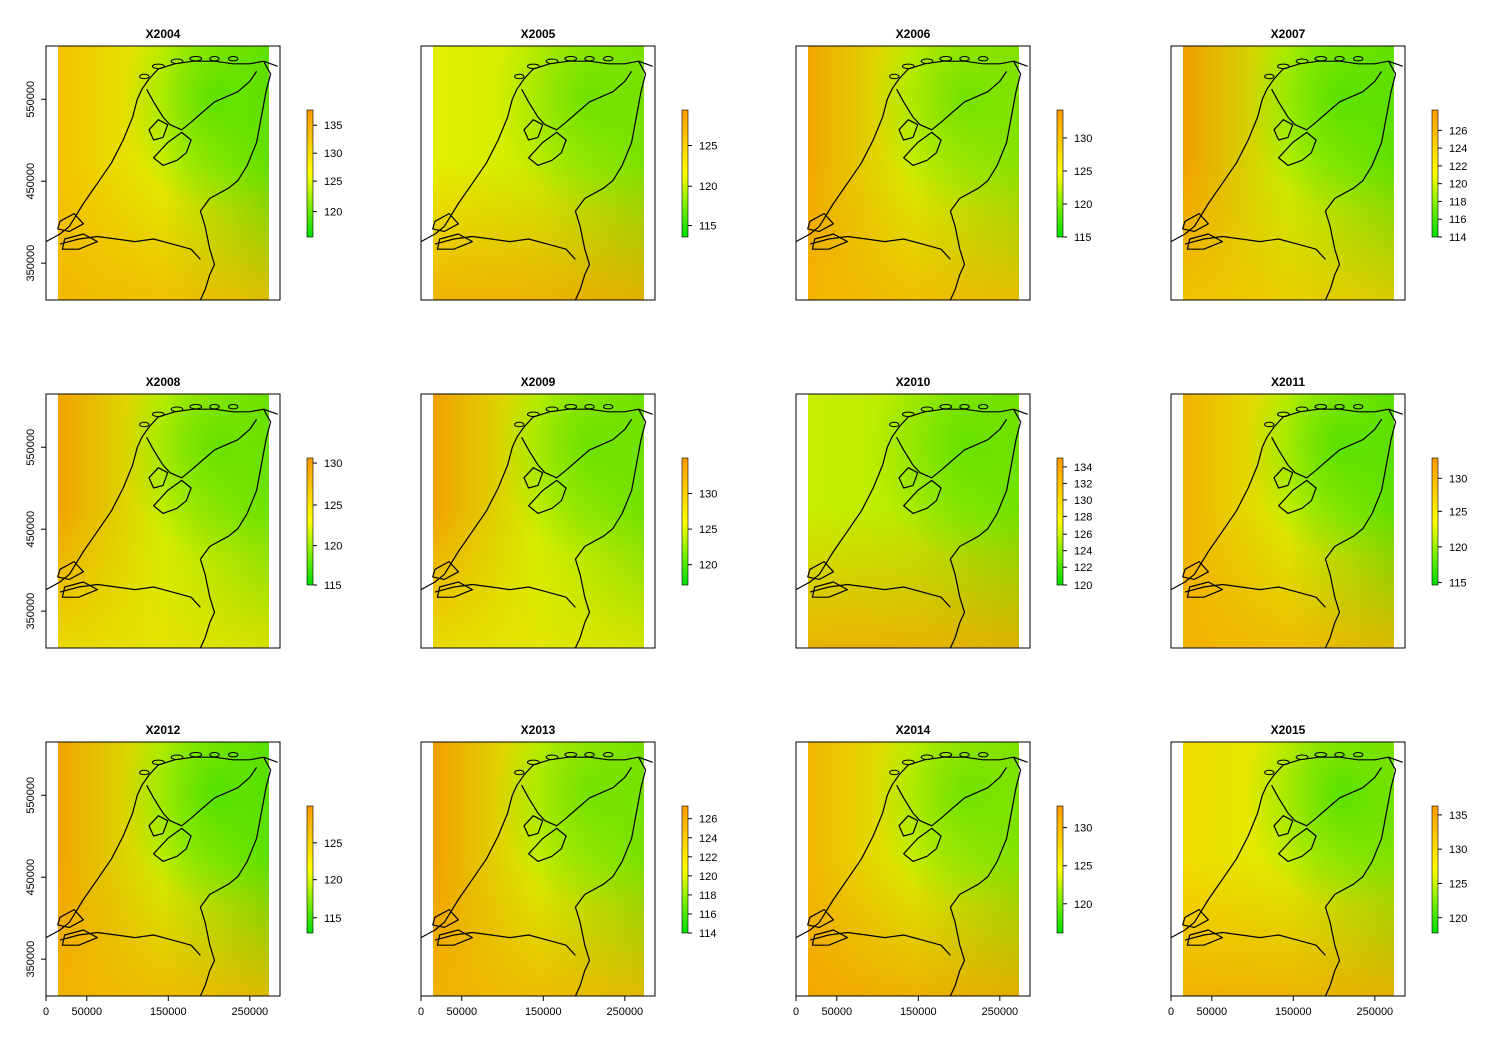 The height and width of the screenshot is (1049, 1500). Describe the element at coordinates (937, 870) in the screenshot. I see `map-panel: X2014 0 50000 150000 250000 130 125 120` at that location.